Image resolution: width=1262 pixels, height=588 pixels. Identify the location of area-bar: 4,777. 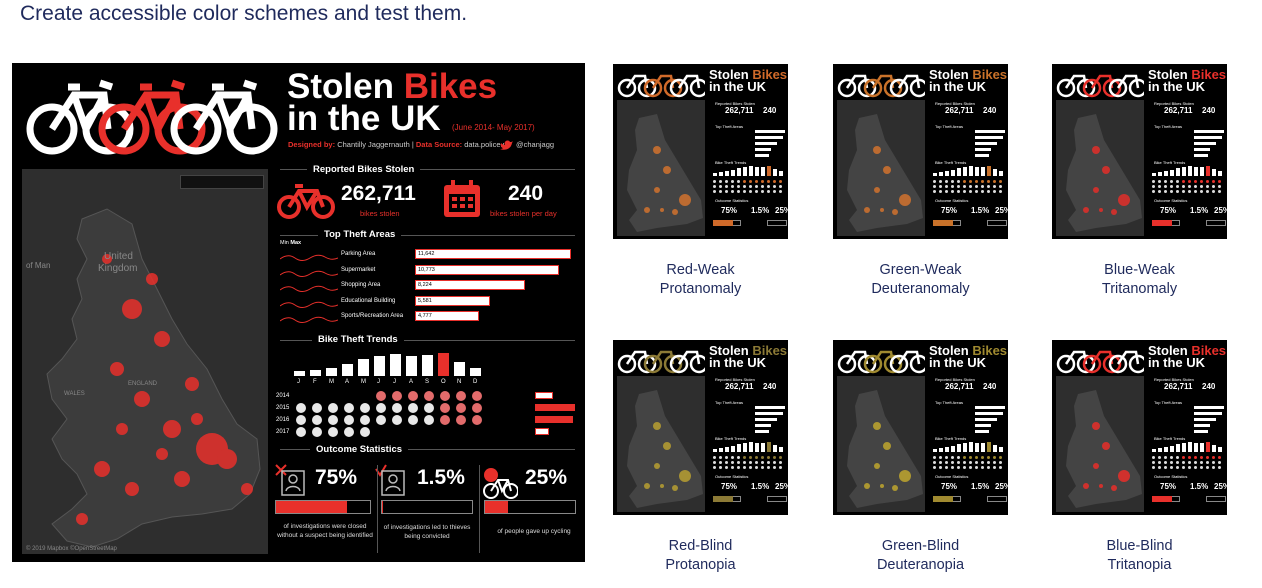
(447, 316).